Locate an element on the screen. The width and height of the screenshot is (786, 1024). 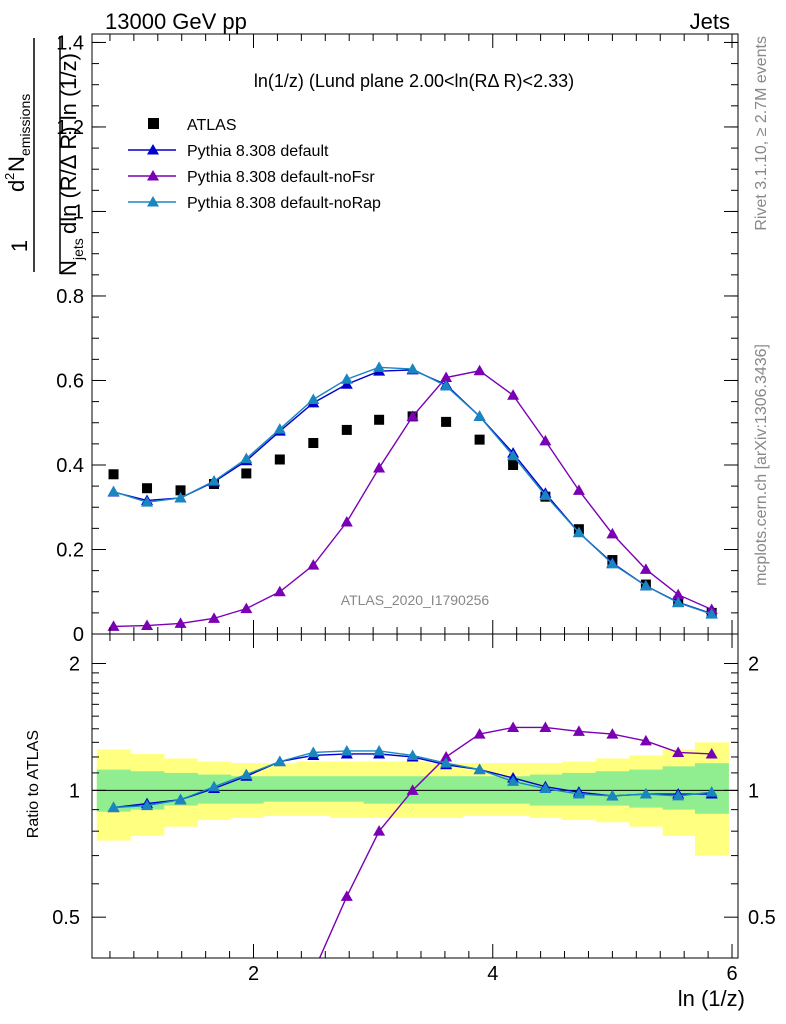
legend-marker-atlas is located at coordinates (153, 123).